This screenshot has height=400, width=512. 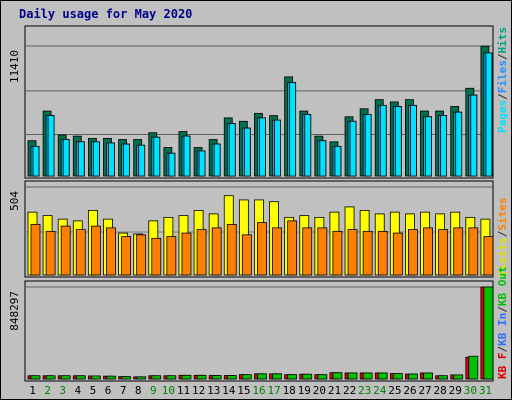 What do you see at coordinates (138, 390) in the screenshot?
I see `x-tick-label: 8` at bounding box center [138, 390].